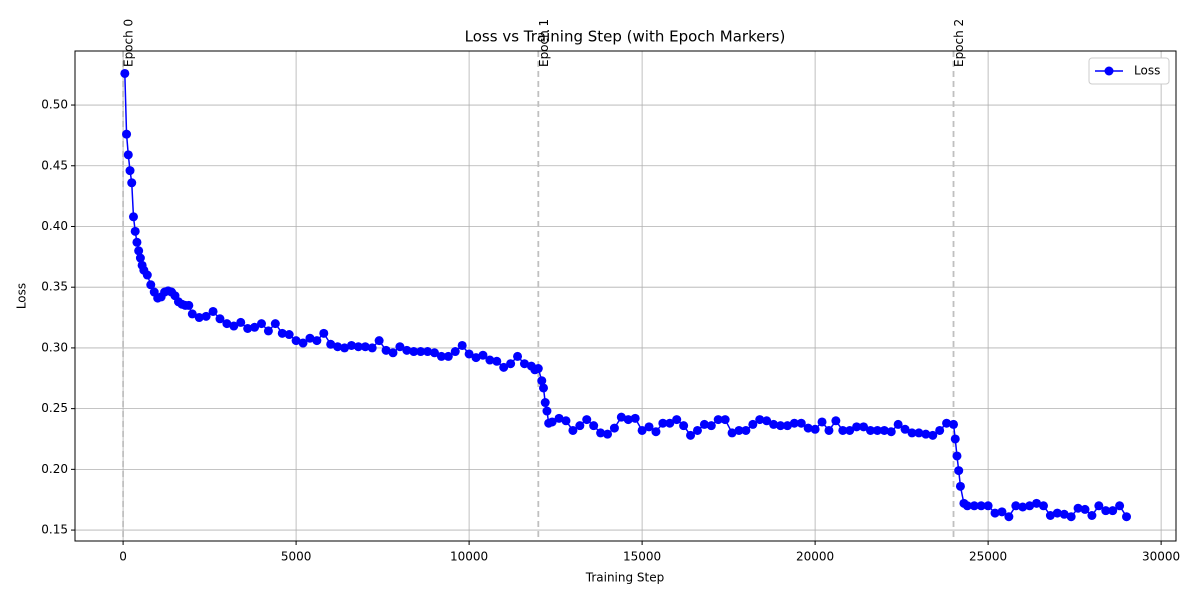 The height and width of the screenshot is (600, 1200). What do you see at coordinates (642, 557) in the screenshot?
I see `x-tick-label: 15000` at bounding box center [642, 557].